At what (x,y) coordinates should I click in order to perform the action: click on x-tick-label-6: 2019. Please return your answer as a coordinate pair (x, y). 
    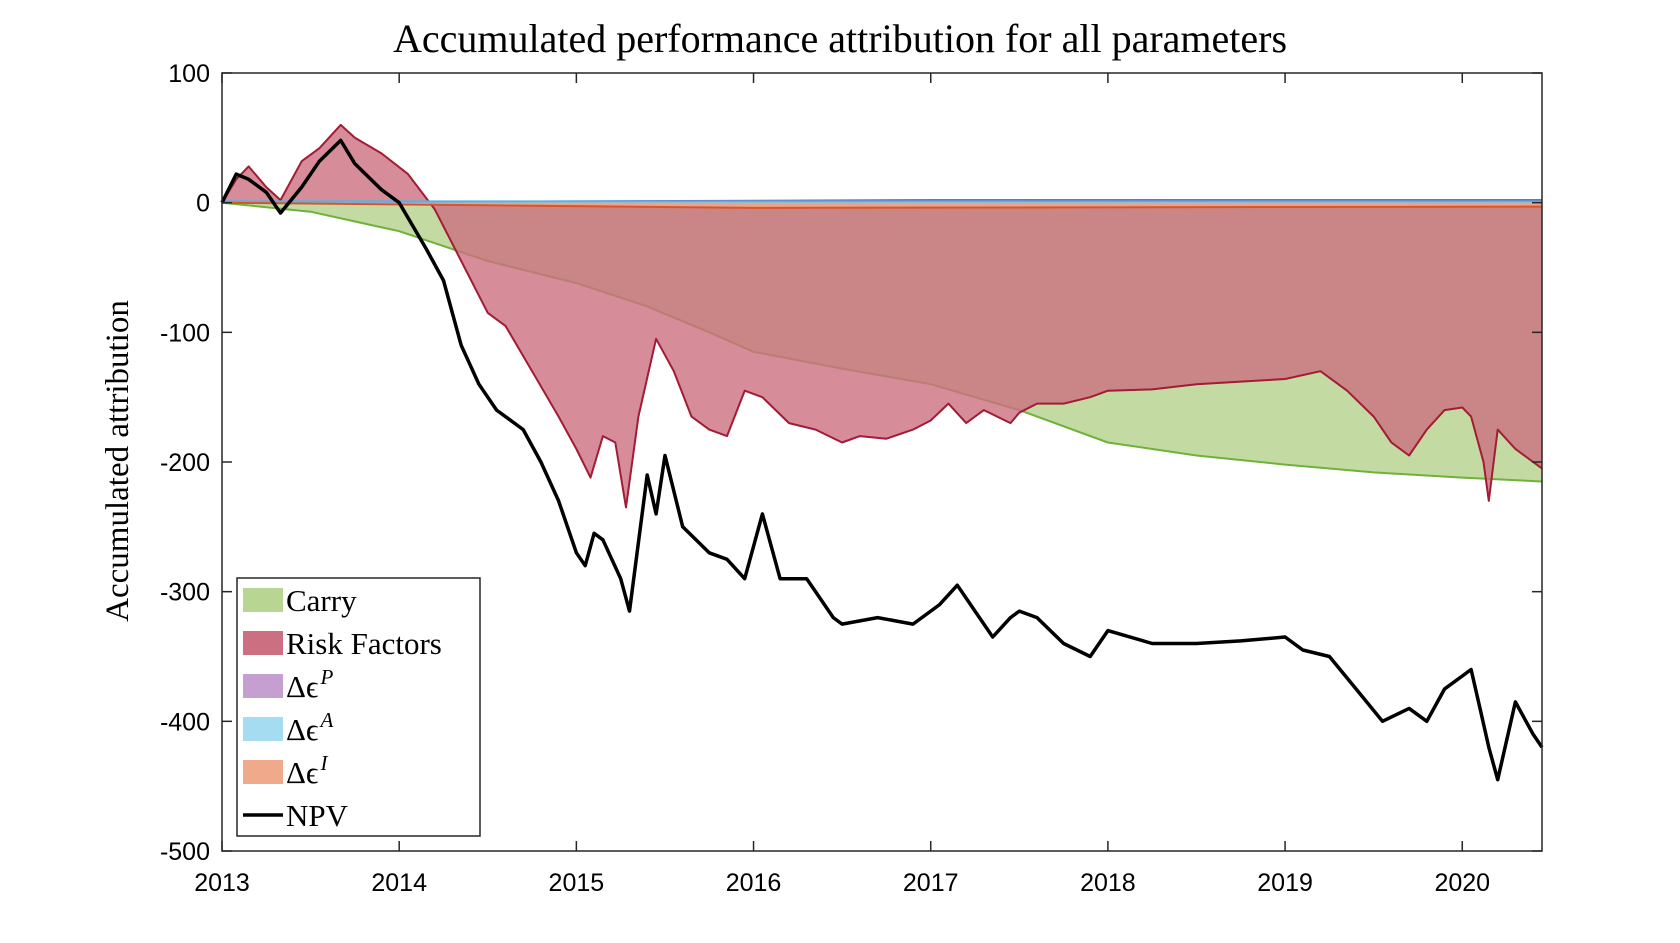
    Looking at the image, I should click on (1285, 883).